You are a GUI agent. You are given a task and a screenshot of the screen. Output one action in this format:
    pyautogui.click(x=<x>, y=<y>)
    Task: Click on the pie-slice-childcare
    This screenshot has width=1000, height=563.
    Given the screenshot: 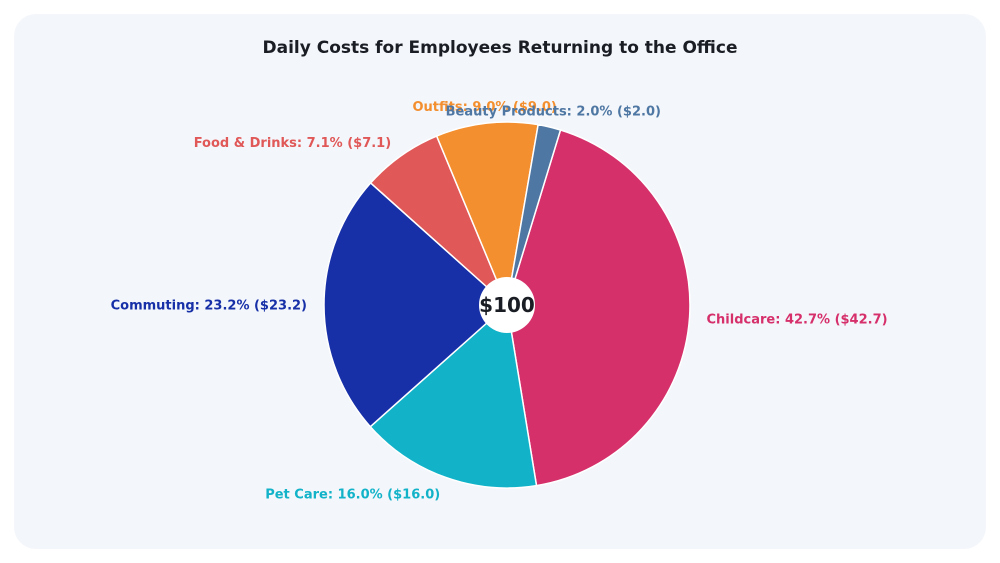 What is the action you would take?
    pyautogui.click(x=598, y=308)
    